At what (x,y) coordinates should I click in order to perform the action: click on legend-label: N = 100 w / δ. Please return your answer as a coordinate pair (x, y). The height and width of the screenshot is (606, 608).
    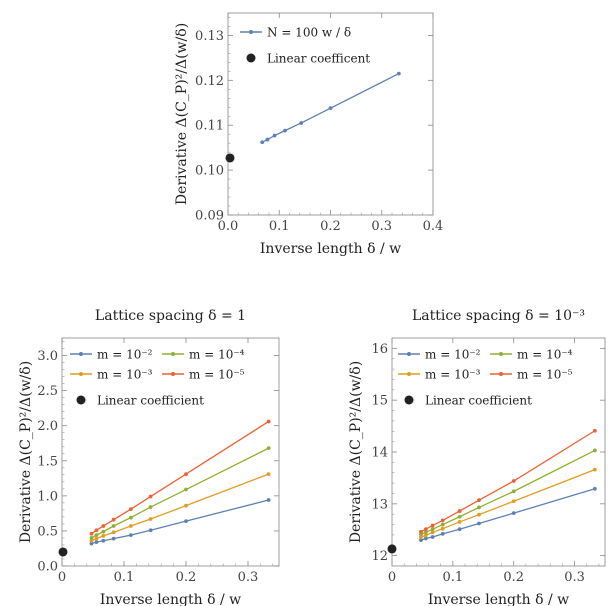
    Looking at the image, I should click on (309, 33).